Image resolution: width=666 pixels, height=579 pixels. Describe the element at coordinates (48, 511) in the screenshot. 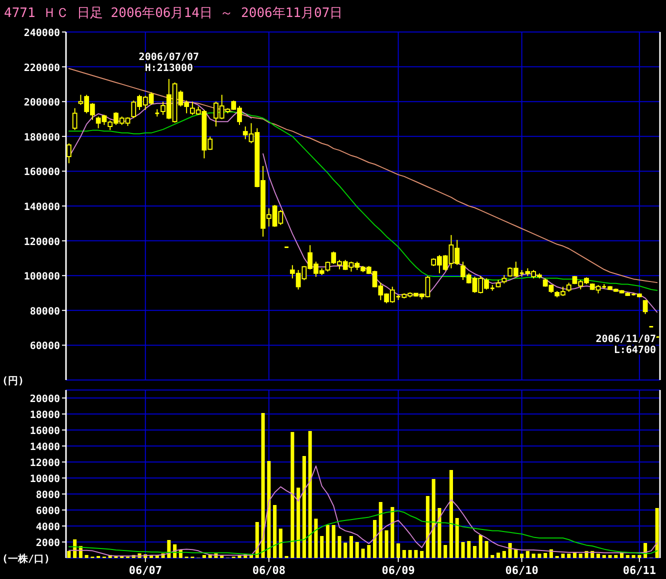

I see `y-tick-label: 6000` at that location.